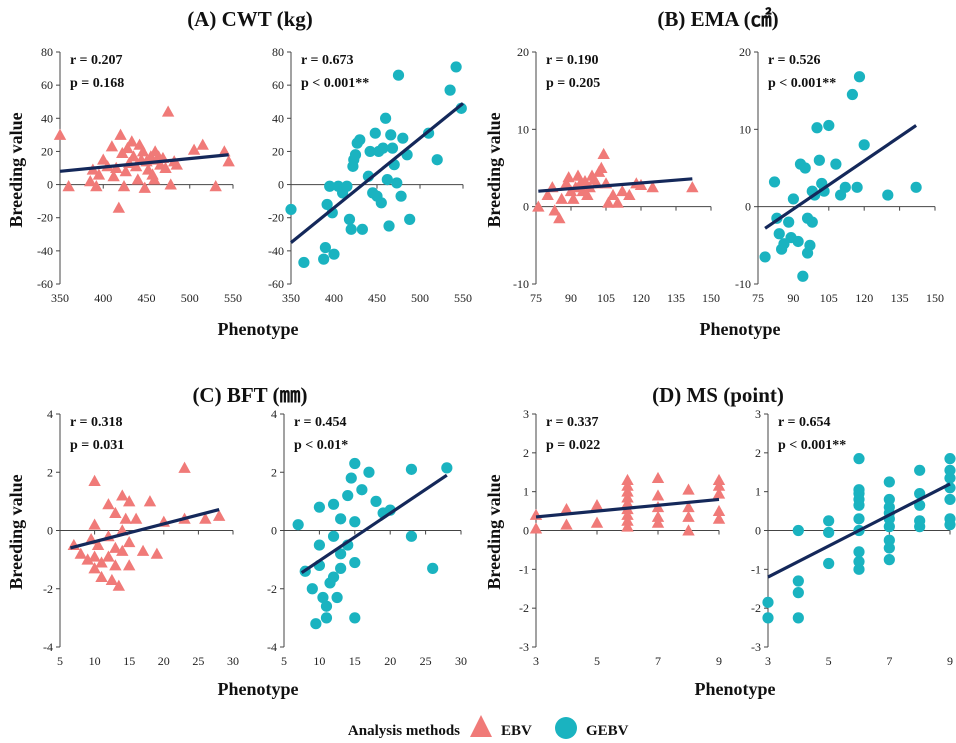  I want to click on y-tick-label: 4, so click(50, 414).